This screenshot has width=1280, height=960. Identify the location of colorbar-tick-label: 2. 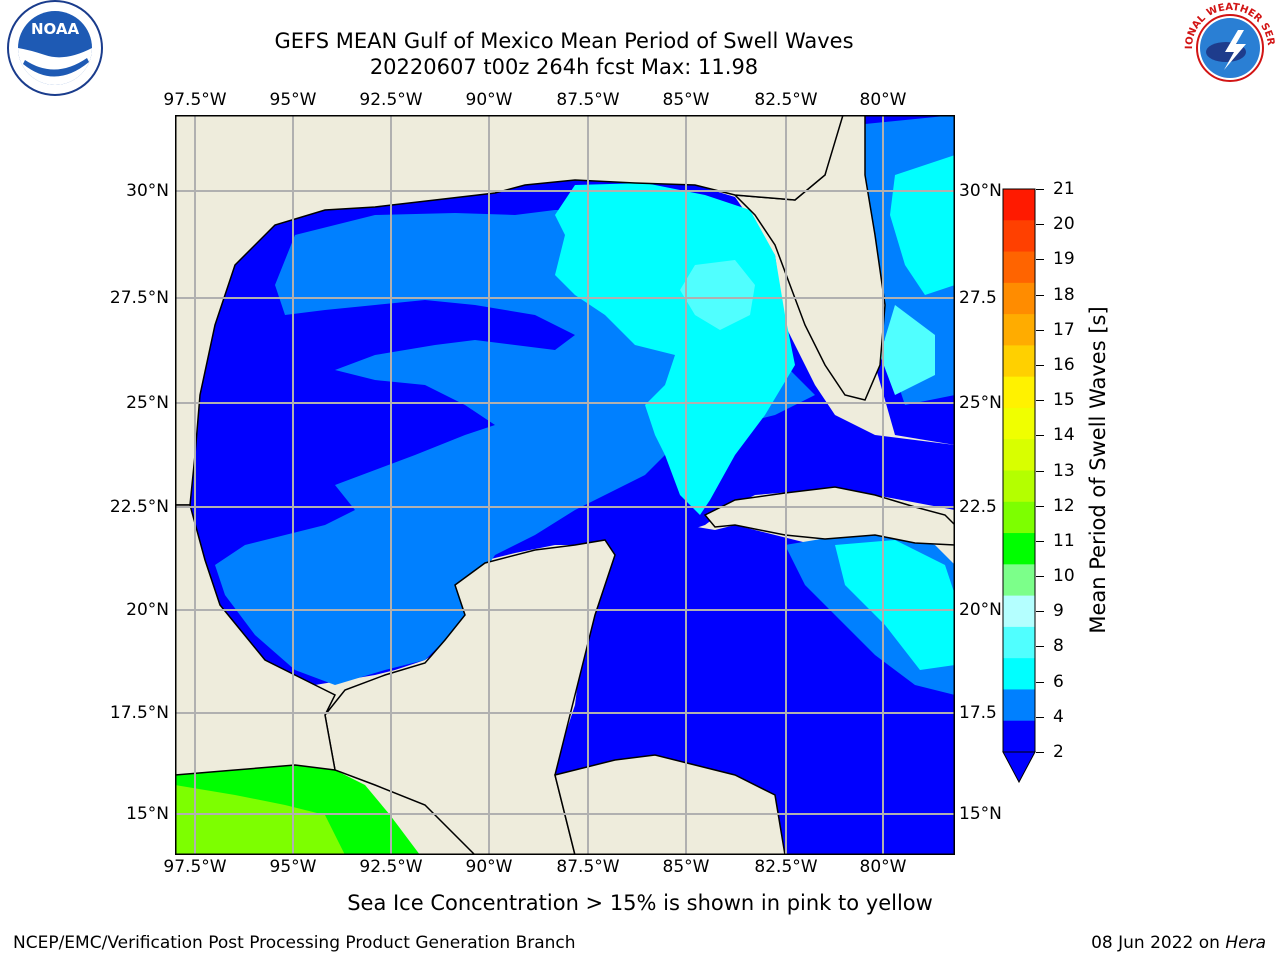
(1058, 752).